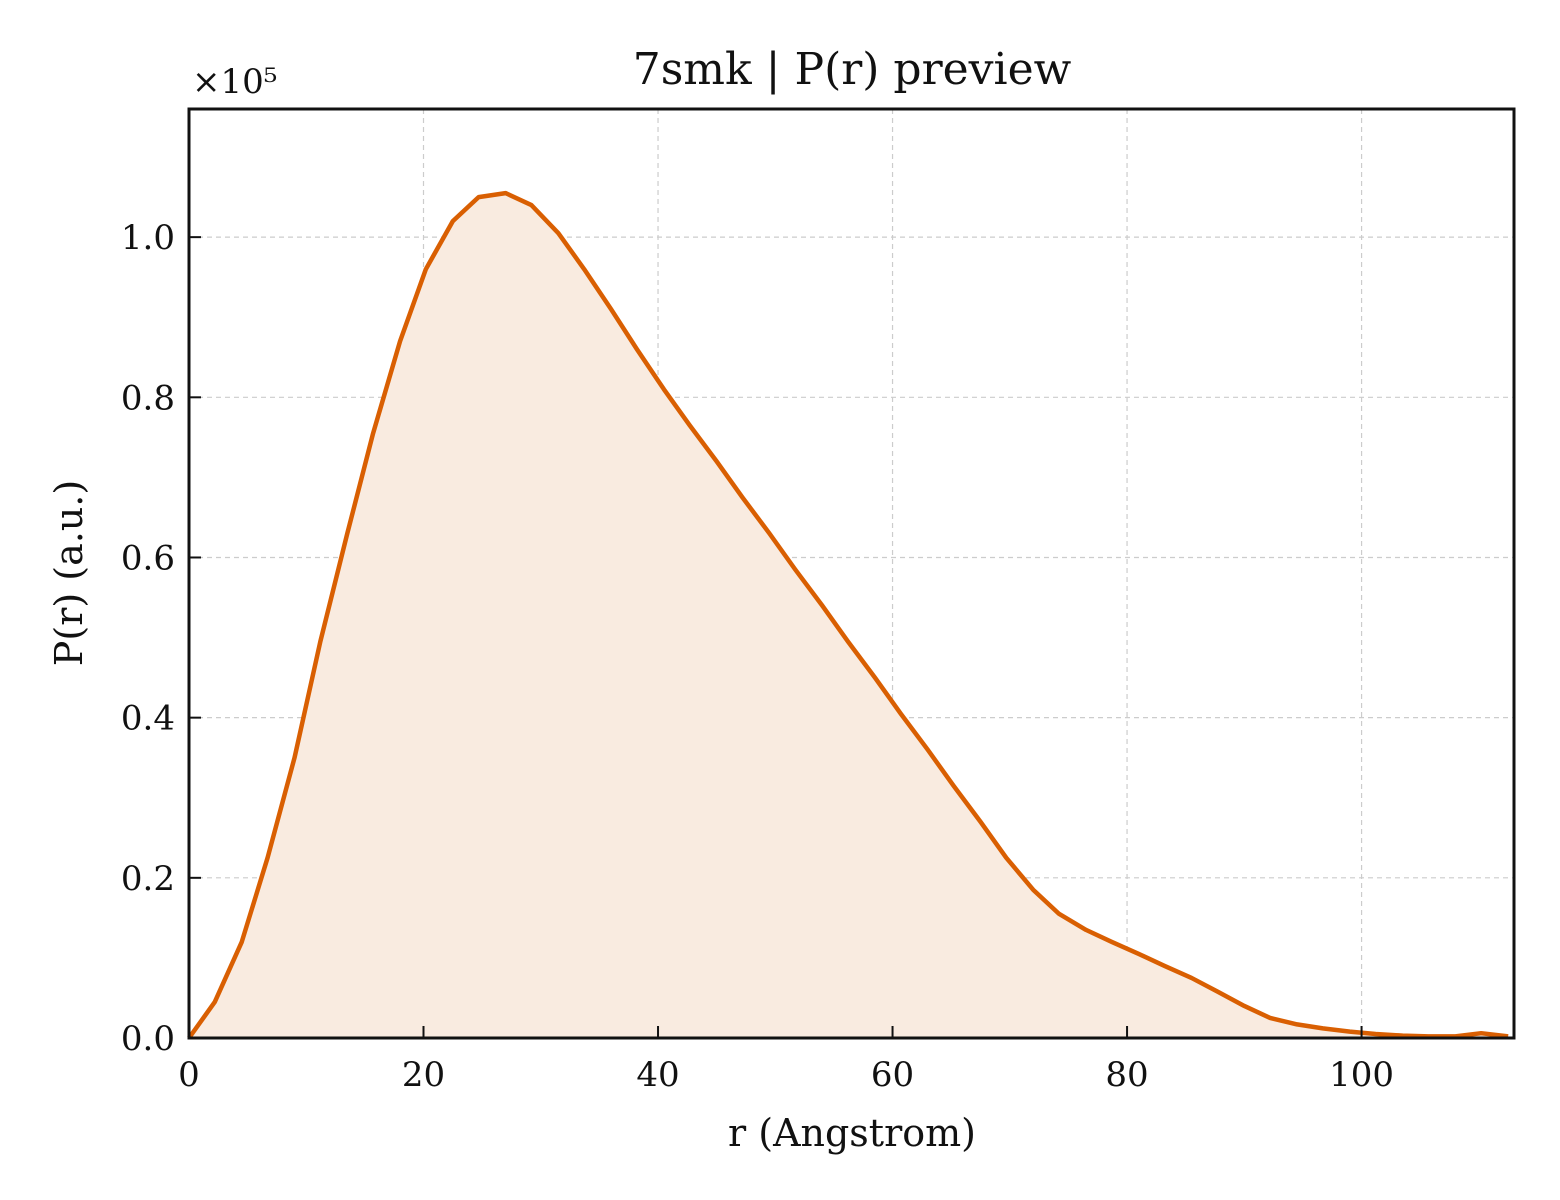 The height and width of the screenshot is (1200, 1560). What do you see at coordinates (1126, 1075) in the screenshot?
I see `x-tick-label: 80` at bounding box center [1126, 1075].